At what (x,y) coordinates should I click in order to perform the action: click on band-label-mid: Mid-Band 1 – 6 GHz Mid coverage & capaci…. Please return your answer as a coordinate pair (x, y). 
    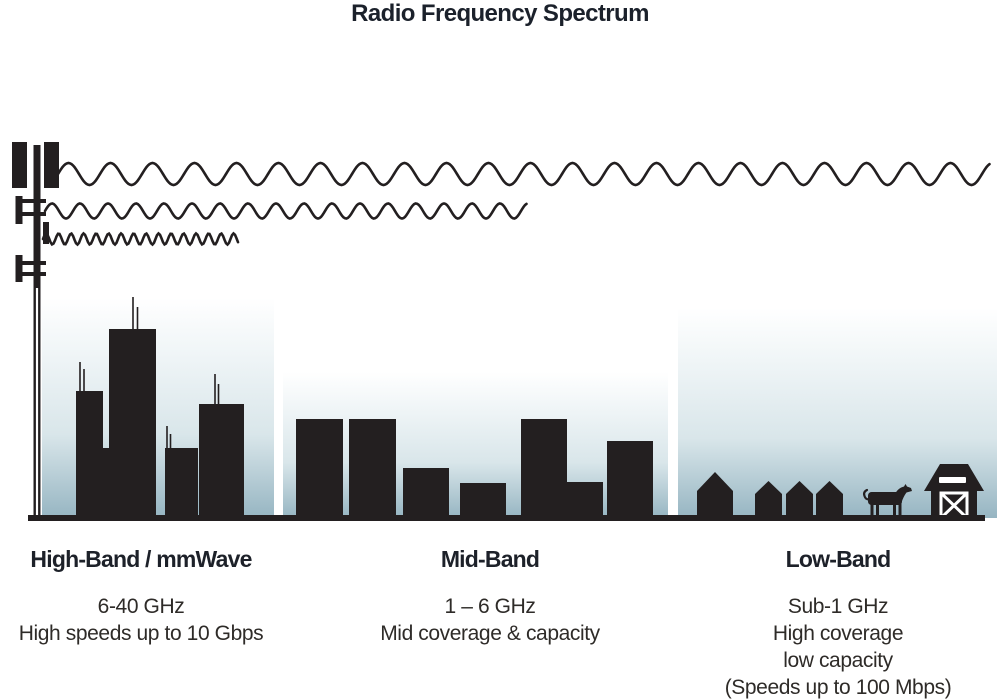
    Looking at the image, I should click on (490, 596).